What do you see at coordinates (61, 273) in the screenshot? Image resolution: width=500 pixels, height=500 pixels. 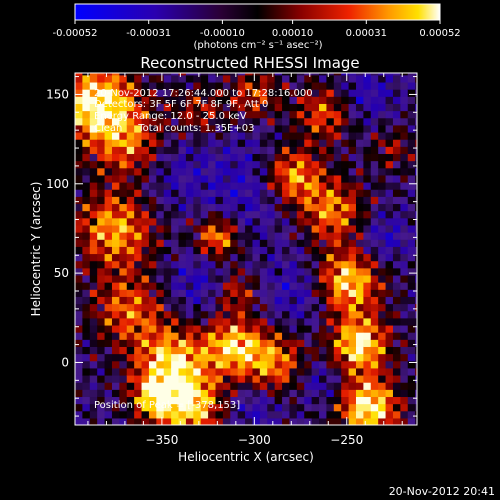 I see `y-tick-label: 50` at bounding box center [61, 273].